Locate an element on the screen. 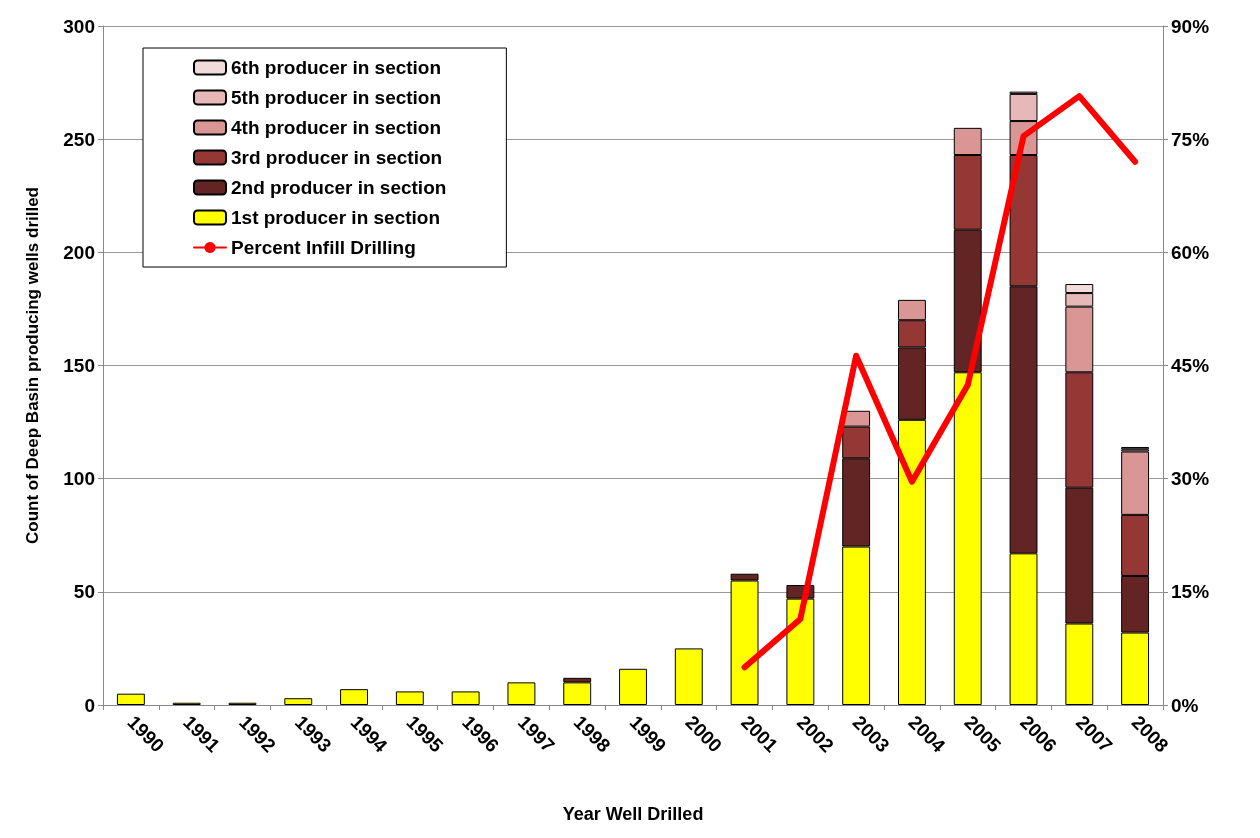 The image size is (1260, 838). y-tick-label: 0 is located at coordinates (89, 705).